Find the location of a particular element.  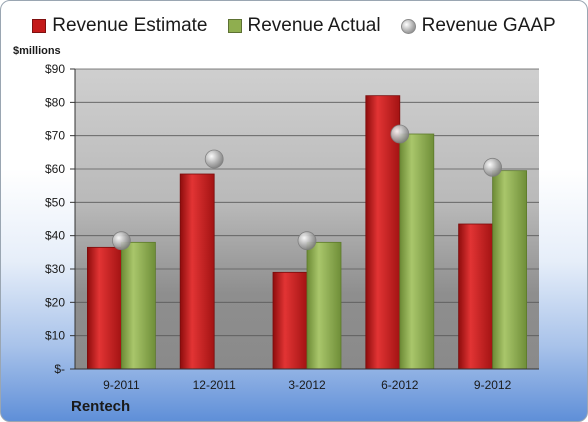

x-axis-ticks: 9-2011 12-2011 3-2012 6-2012 9-2012 is located at coordinates (307, 380).